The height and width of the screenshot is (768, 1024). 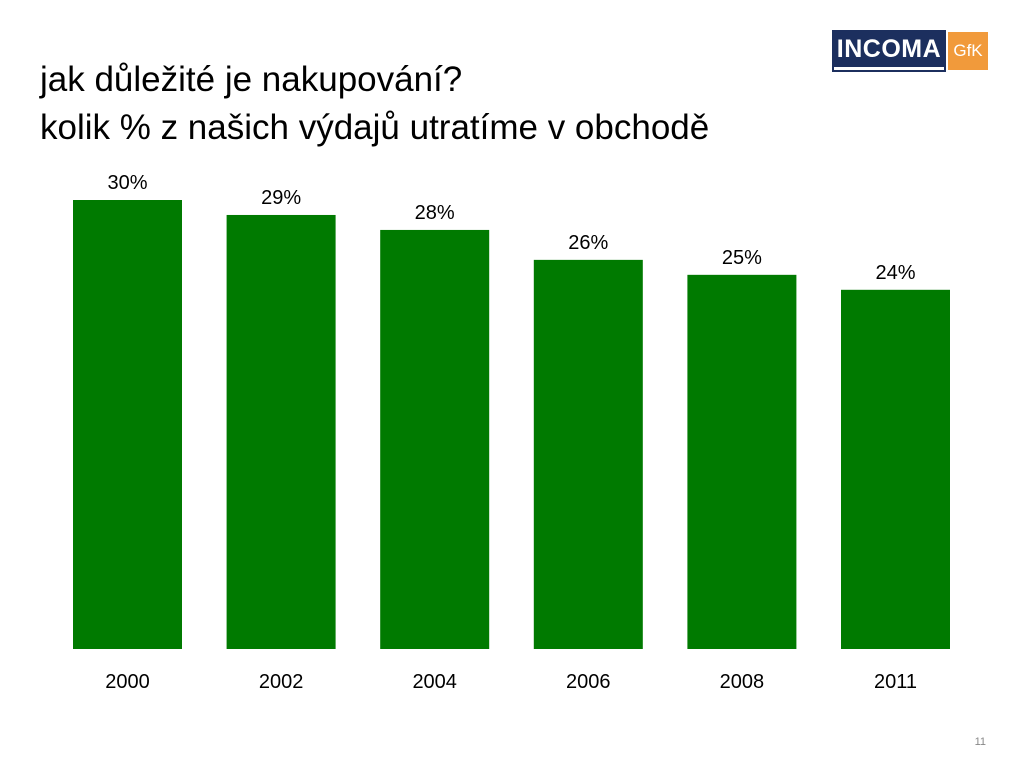 What do you see at coordinates (742, 682) in the screenshot?
I see `x-tick-label-2008: 2008` at bounding box center [742, 682].